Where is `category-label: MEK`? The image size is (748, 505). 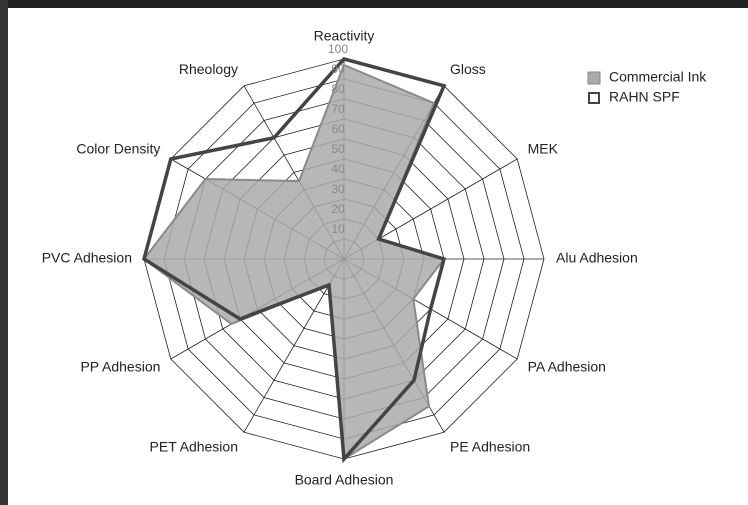
category-label: MEK is located at coordinates (543, 149).